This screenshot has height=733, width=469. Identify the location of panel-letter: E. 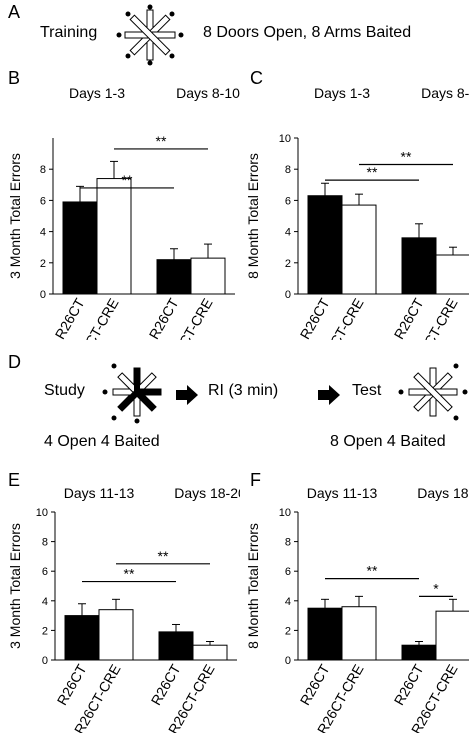
(14, 480).